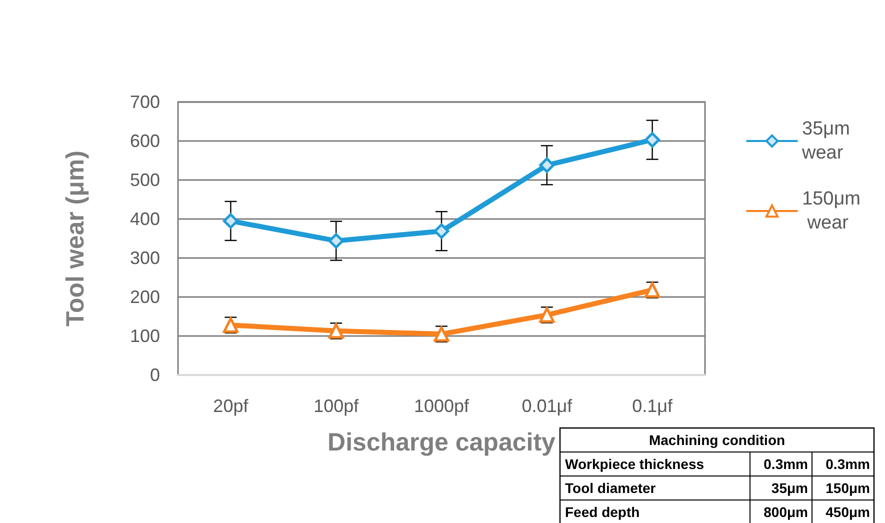 The width and height of the screenshot is (885, 523). What do you see at coordinates (848, 488) in the screenshot?
I see `text: 150μm` at bounding box center [848, 488].